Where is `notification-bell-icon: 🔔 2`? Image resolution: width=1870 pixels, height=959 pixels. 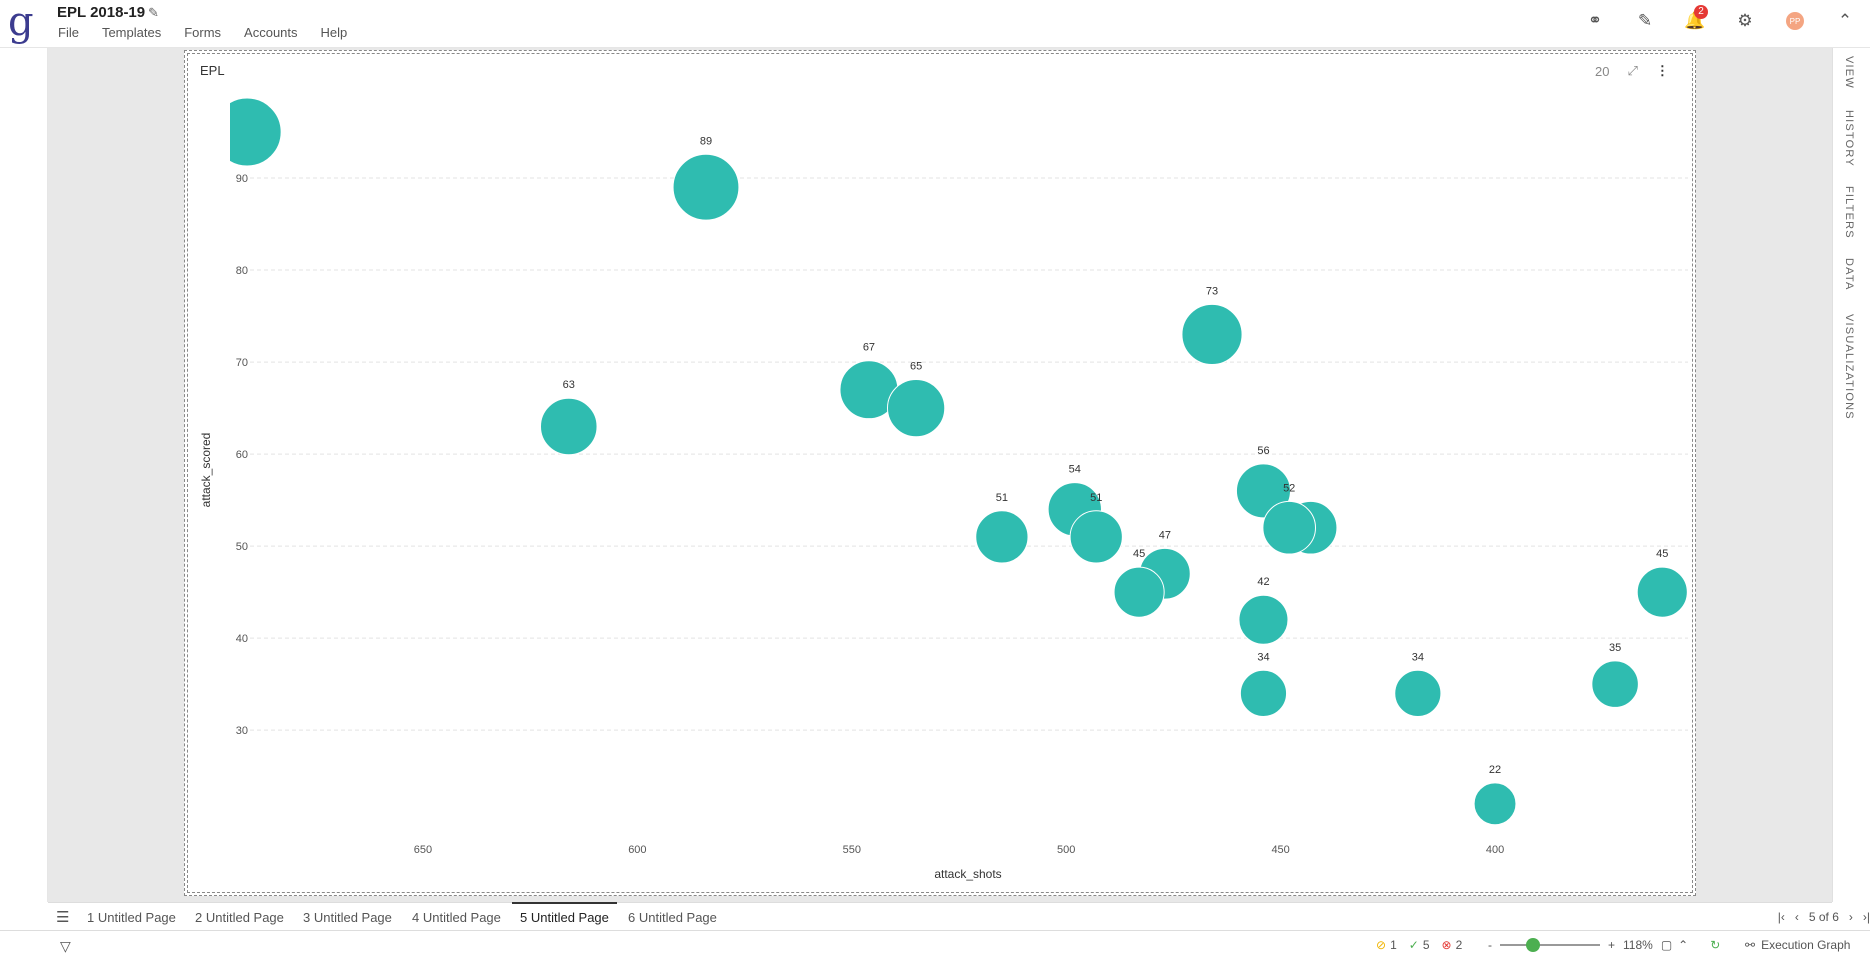
notification-bell-icon: 🔔 2 is located at coordinates (1695, 21).